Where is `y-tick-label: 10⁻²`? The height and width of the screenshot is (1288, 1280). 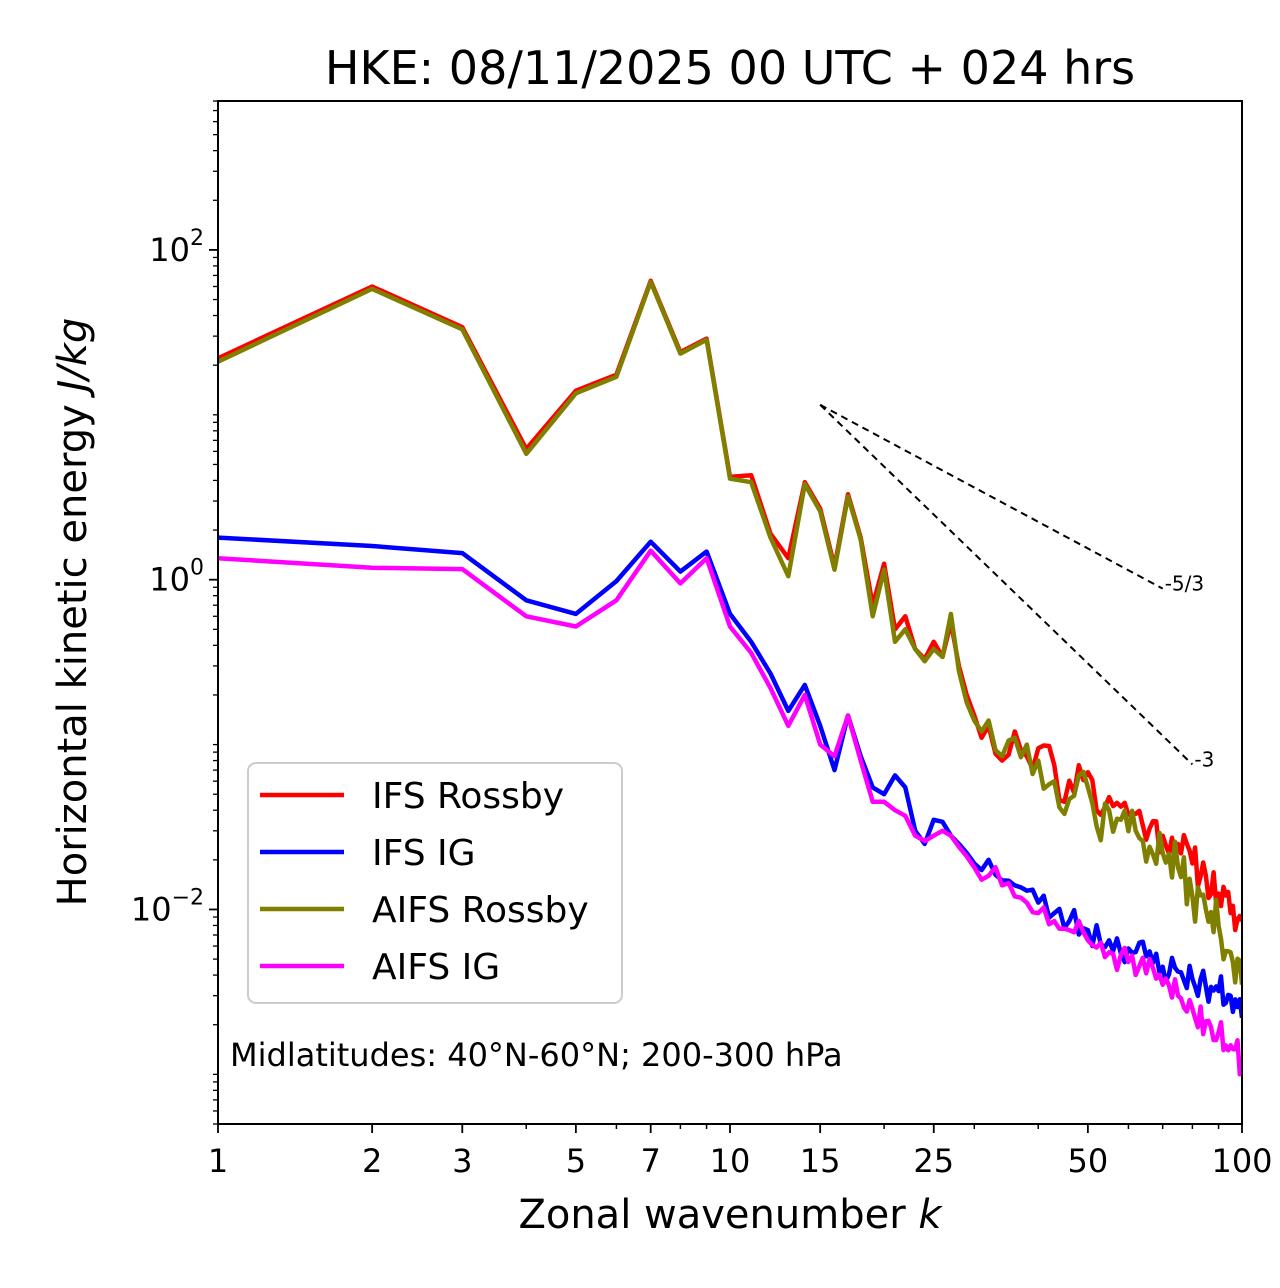
y-tick-label: 10⁻² is located at coordinates (167, 906).